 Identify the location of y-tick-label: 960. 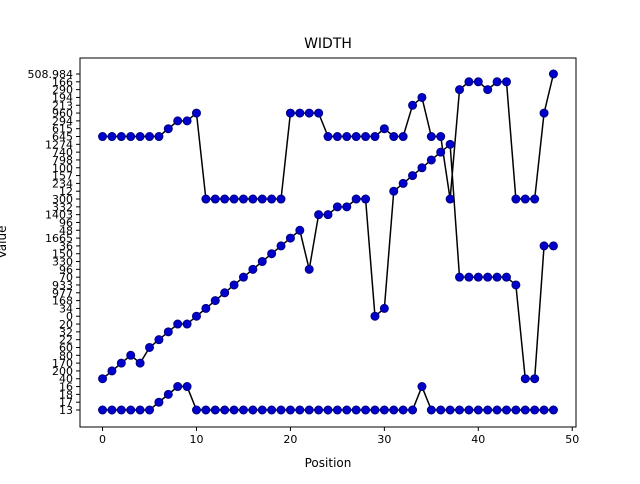
(62, 113).